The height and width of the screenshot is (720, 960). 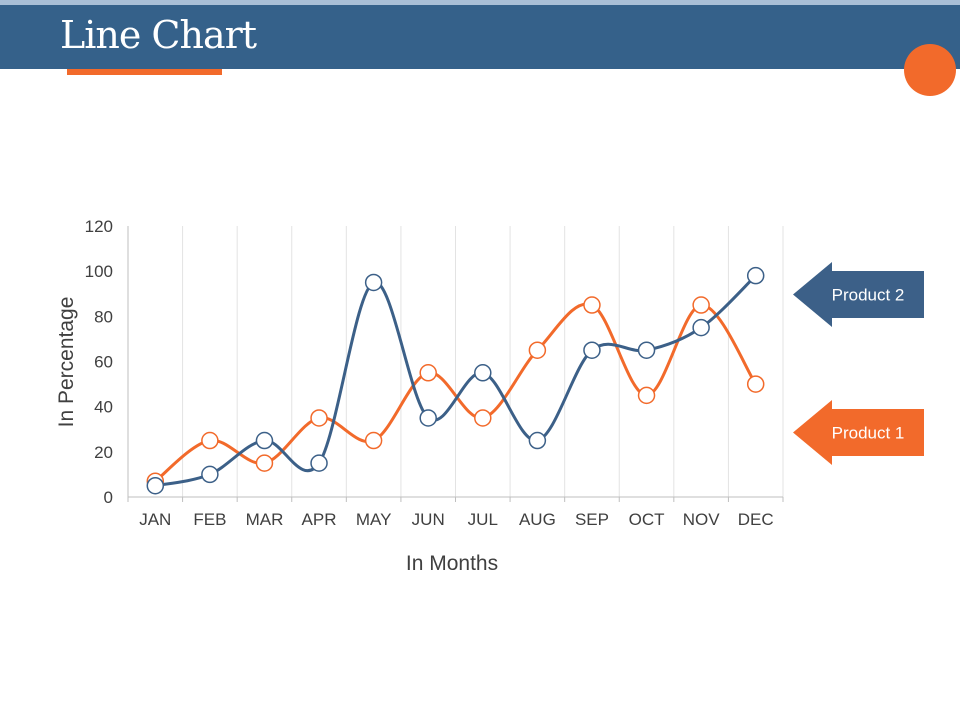 What do you see at coordinates (452, 563) in the screenshot?
I see `x-axis-label: In Months` at bounding box center [452, 563].